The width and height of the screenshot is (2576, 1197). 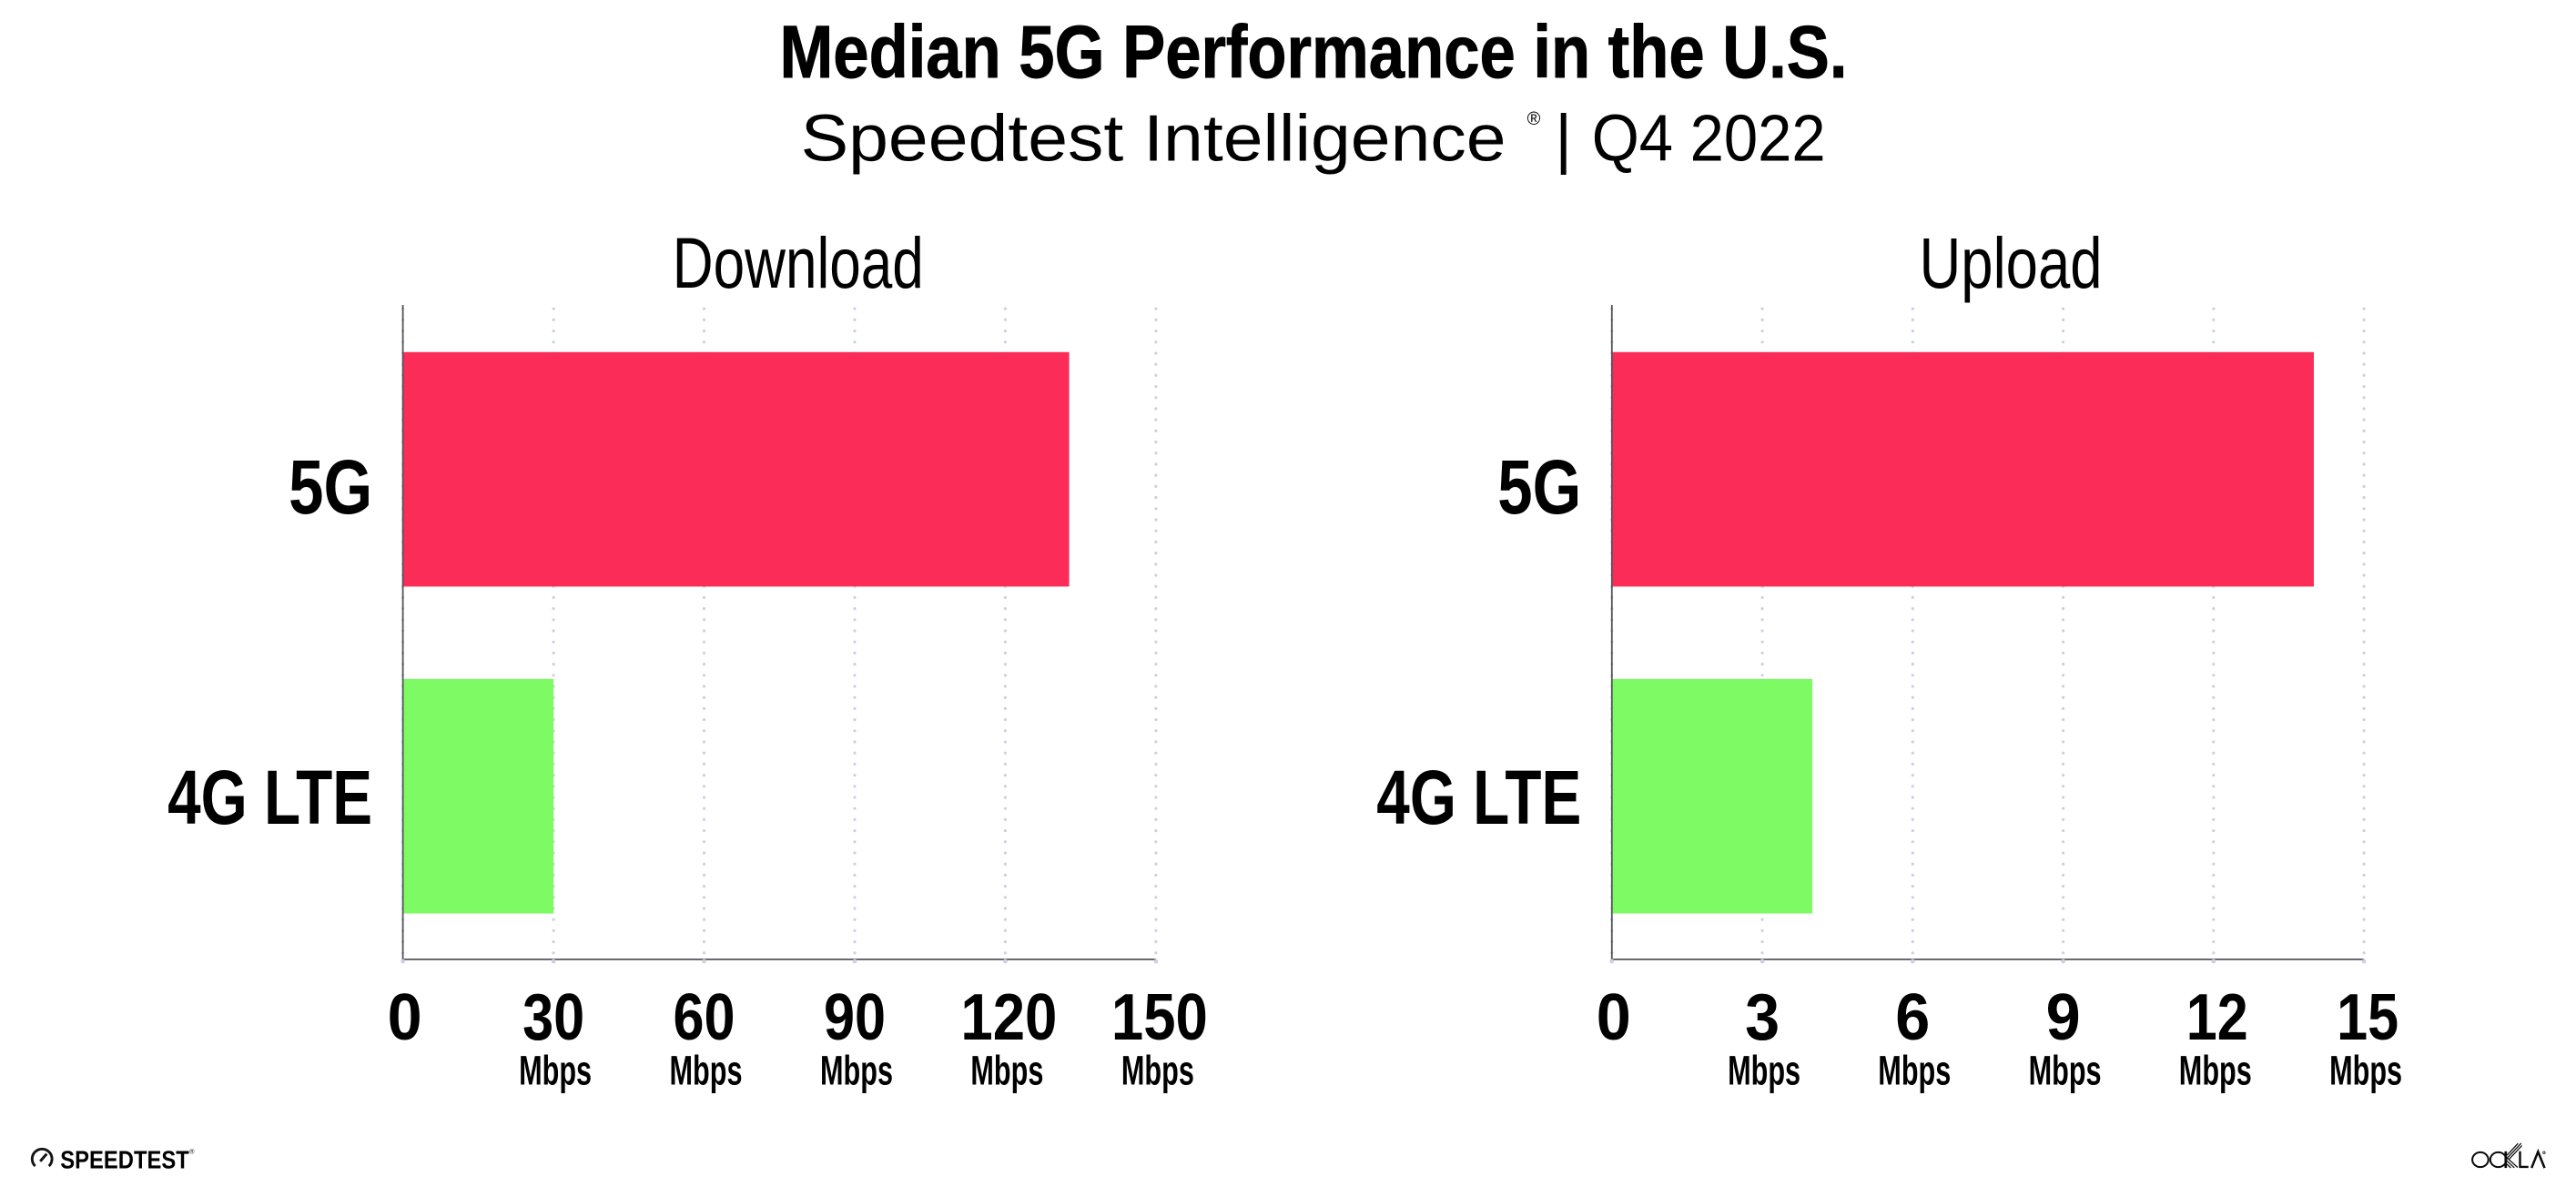 What do you see at coordinates (2012, 262) in the screenshot?
I see `svg-text: Upload` at bounding box center [2012, 262].